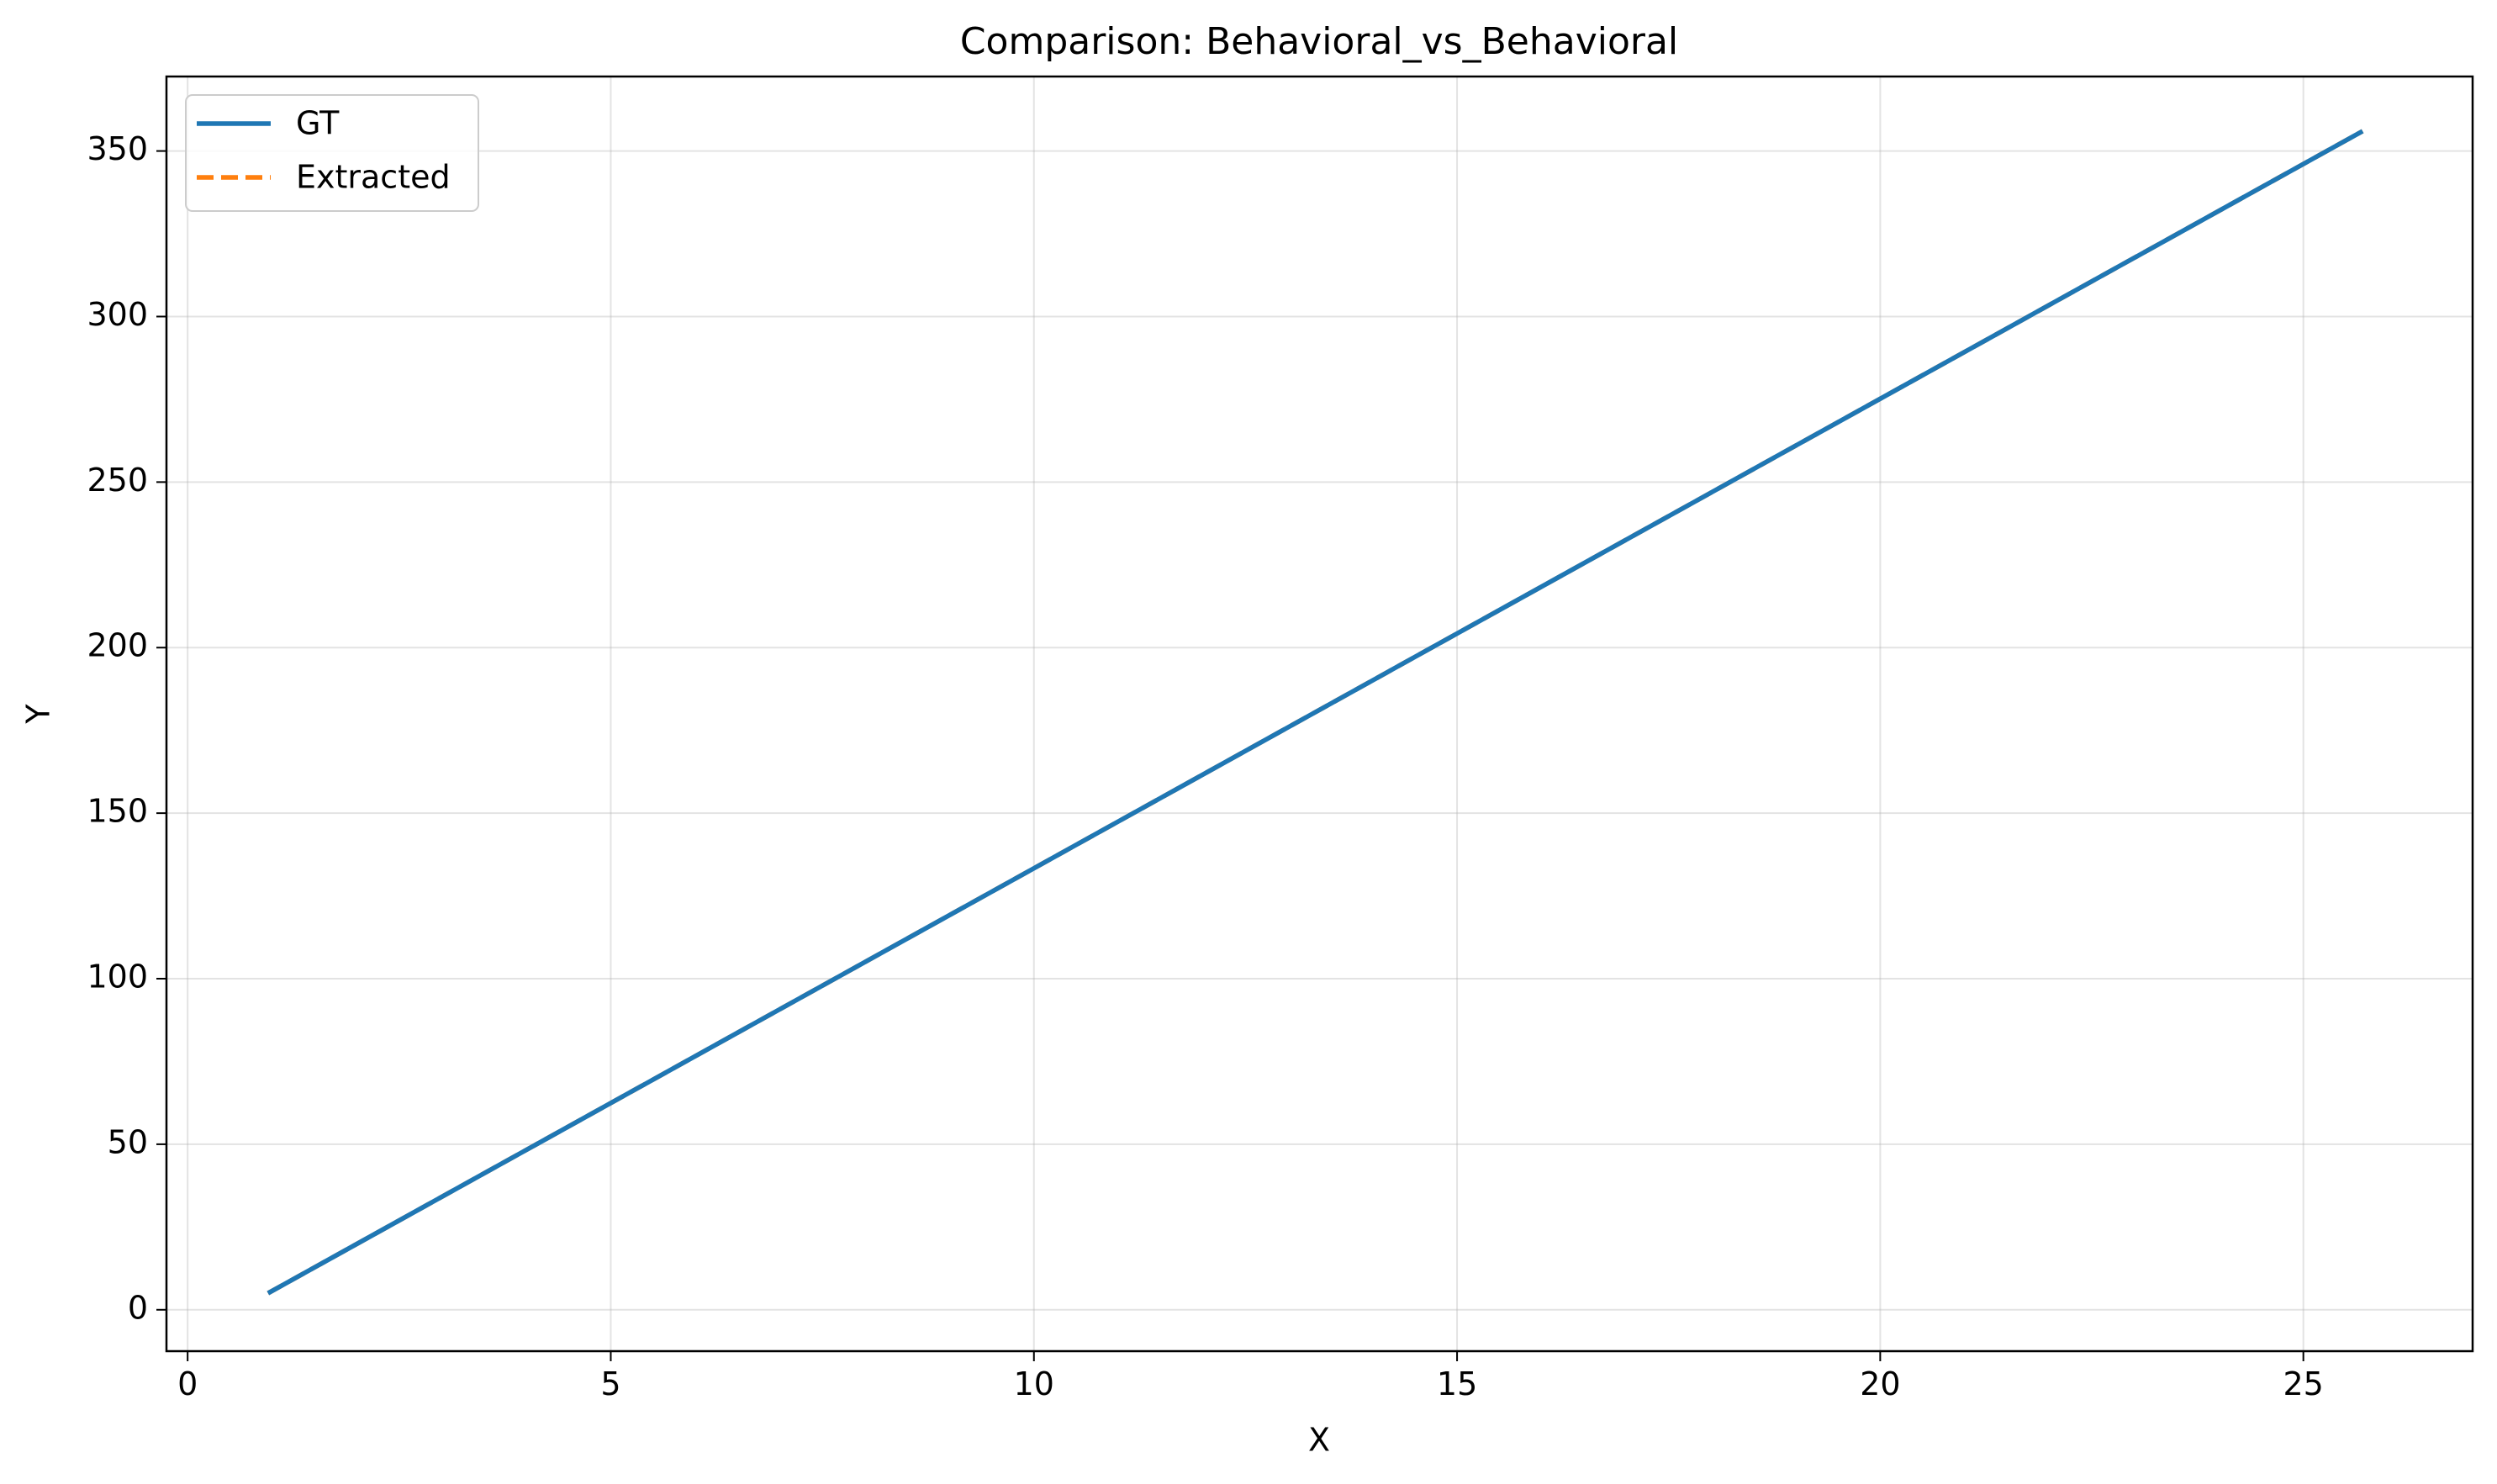 The image size is (2497, 1484). What do you see at coordinates (117, 480) in the screenshot?
I see `y-tick-label: 250` at bounding box center [117, 480].